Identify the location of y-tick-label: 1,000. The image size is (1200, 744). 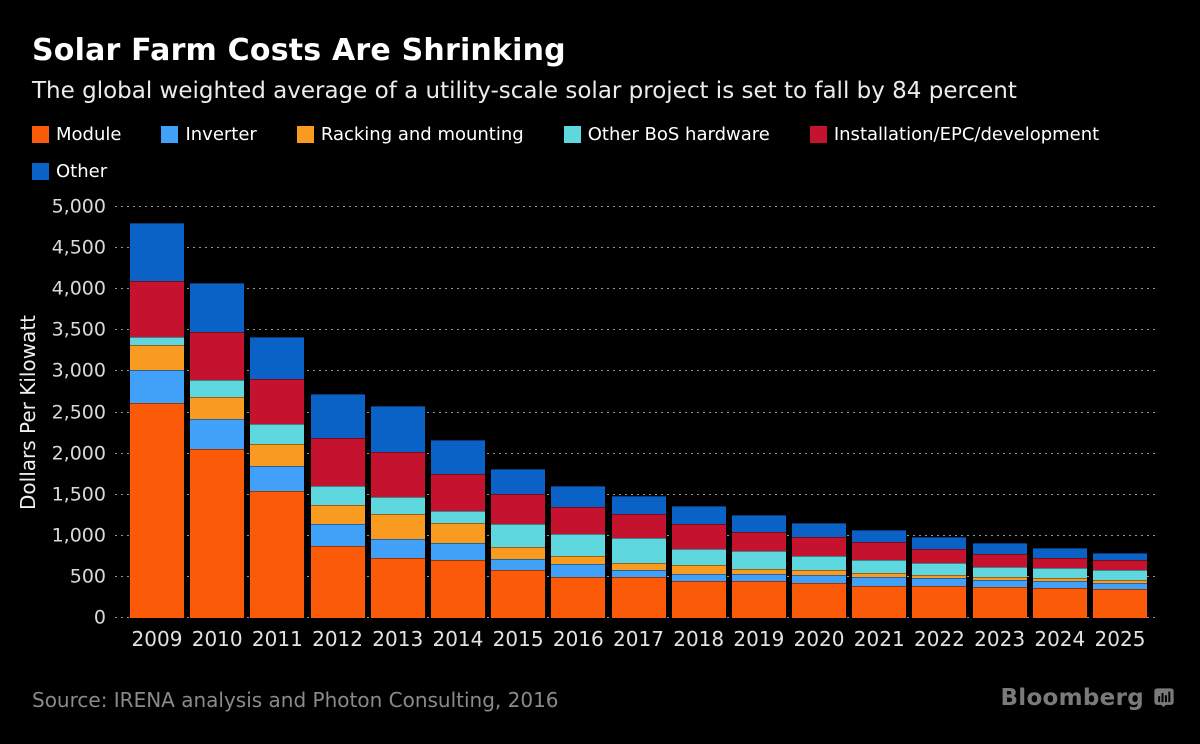
(78, 535).